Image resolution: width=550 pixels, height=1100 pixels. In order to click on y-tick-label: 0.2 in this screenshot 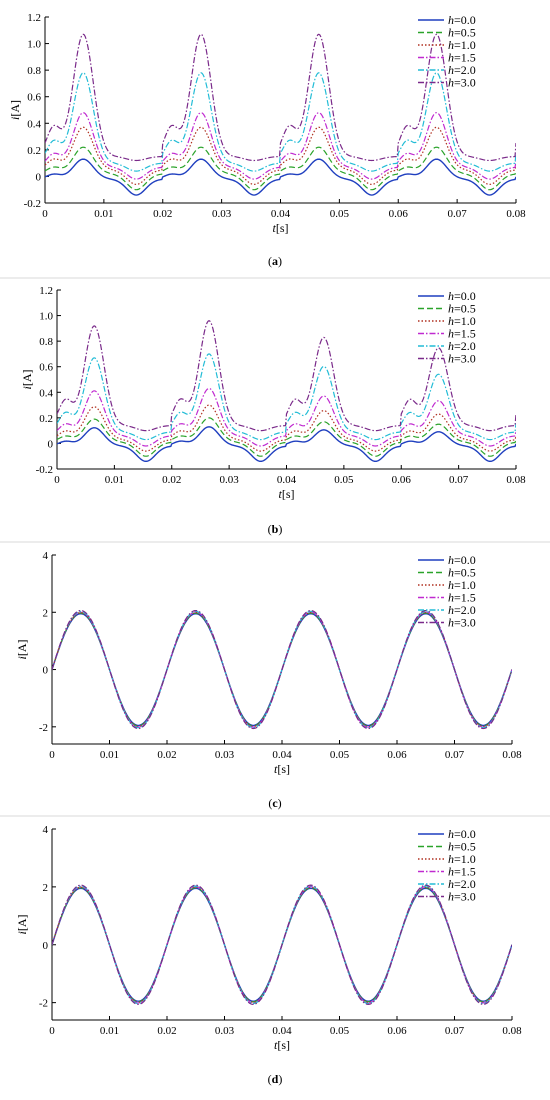, I will do `click(34, 151)`.